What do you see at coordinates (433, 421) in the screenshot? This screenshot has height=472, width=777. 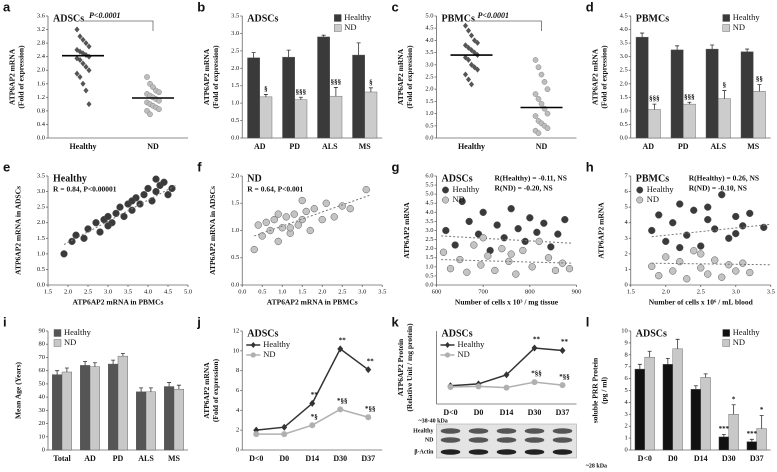 I see `blot-label: ~38-40 kDa` at bounding box center [433, 421].